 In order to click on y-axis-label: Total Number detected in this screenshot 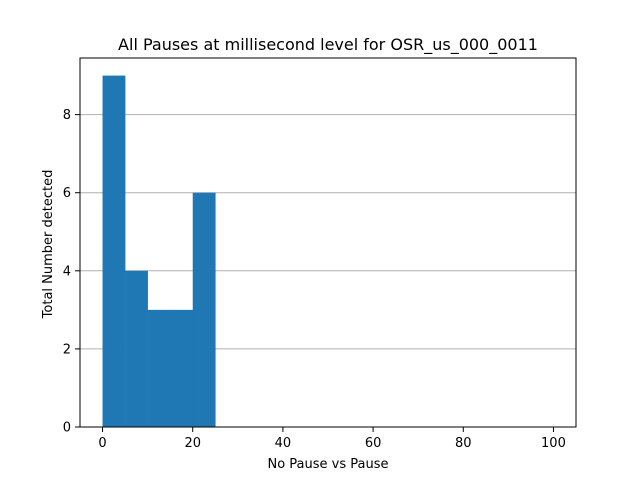, I will do `click(48, 245)`.